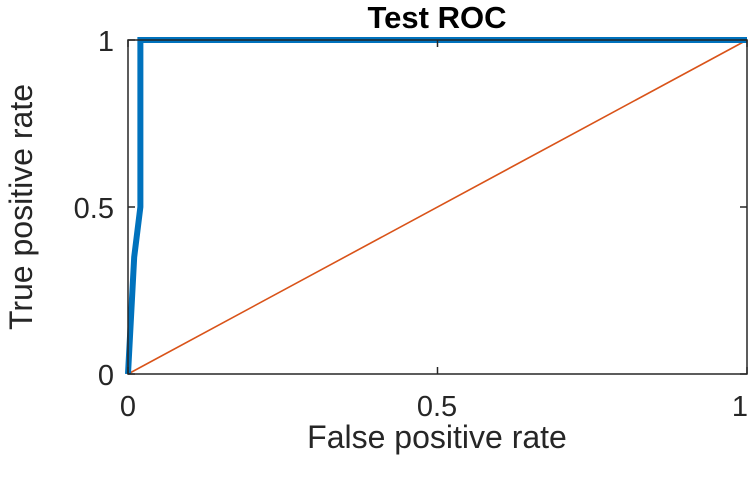 The height and width of the screenshot is (488, 755). Describe the element at coordinates (128, 407) in the screenshot. I see `x-tick-label-0: 0` at that location.